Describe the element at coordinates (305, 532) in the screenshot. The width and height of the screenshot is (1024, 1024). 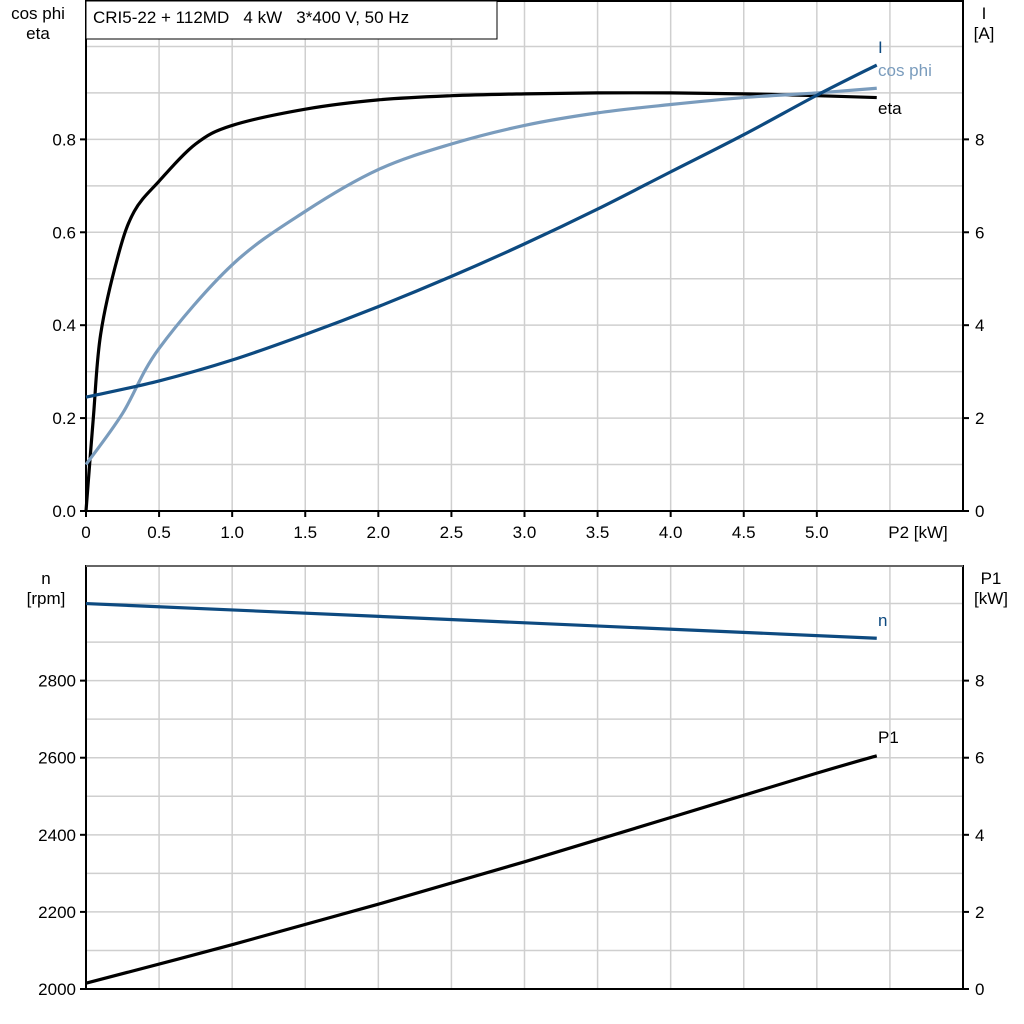
I see `x-tick-label: 1.5` at that location.